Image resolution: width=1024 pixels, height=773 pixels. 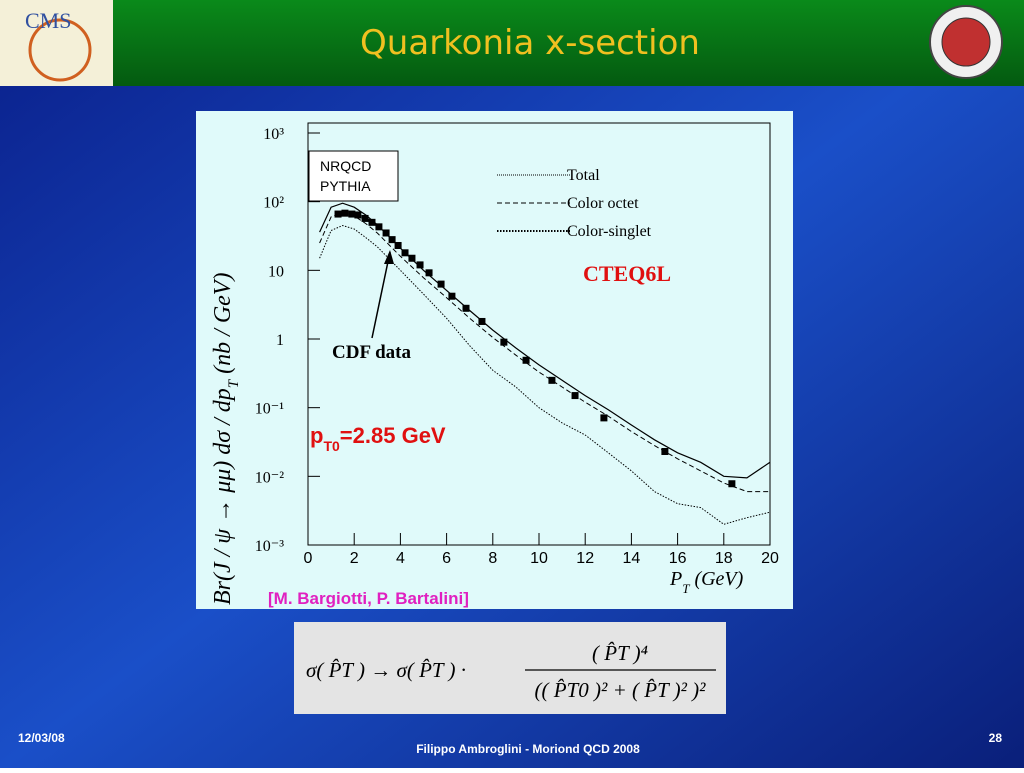 What do you see at coordinates (716, 579) in the screenshot?
I see `xlabel-part: (GeV)` at bounding box center [716, 579].